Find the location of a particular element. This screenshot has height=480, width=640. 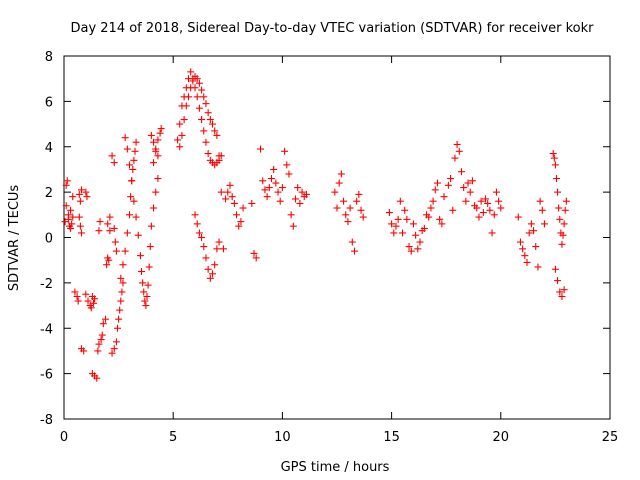

y-tick-label: 0 is located at coordinates (49, 239).